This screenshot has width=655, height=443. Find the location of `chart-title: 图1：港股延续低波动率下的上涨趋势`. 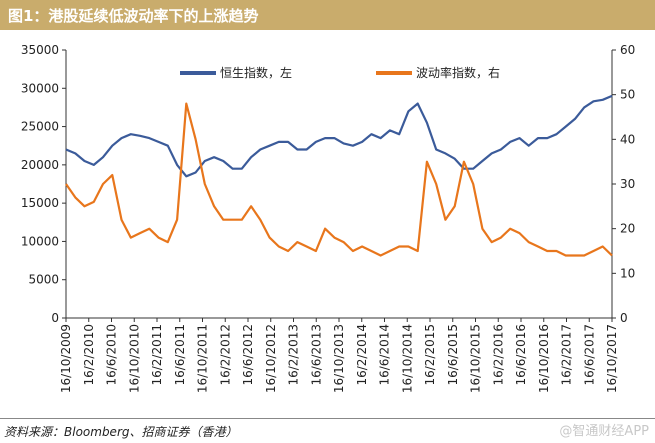

chart-title: 图1：港股延续低波动率下的上涨趋势 is located at coordinates (133, 16).